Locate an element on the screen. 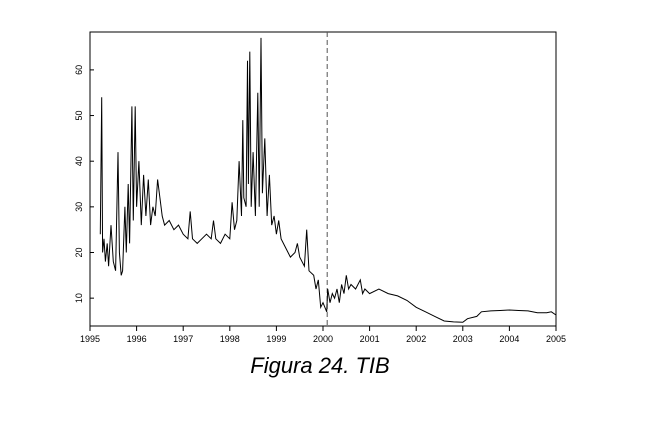 Image resolution: width=657 pixels, height=421 pixels. x-tick-label: 1999 is located at coordinates (276, 339).